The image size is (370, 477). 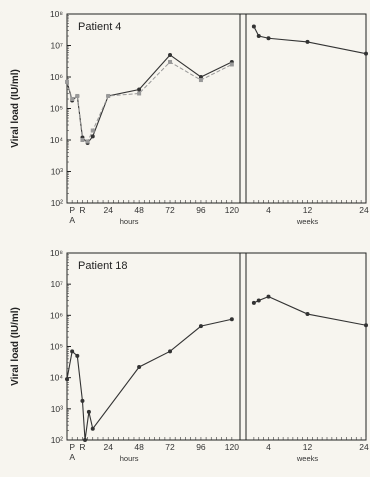 What do you see at coordinates (149, 379) in the screenshot?
I see `series-0-hours-line` at bounding box center [149, 379].